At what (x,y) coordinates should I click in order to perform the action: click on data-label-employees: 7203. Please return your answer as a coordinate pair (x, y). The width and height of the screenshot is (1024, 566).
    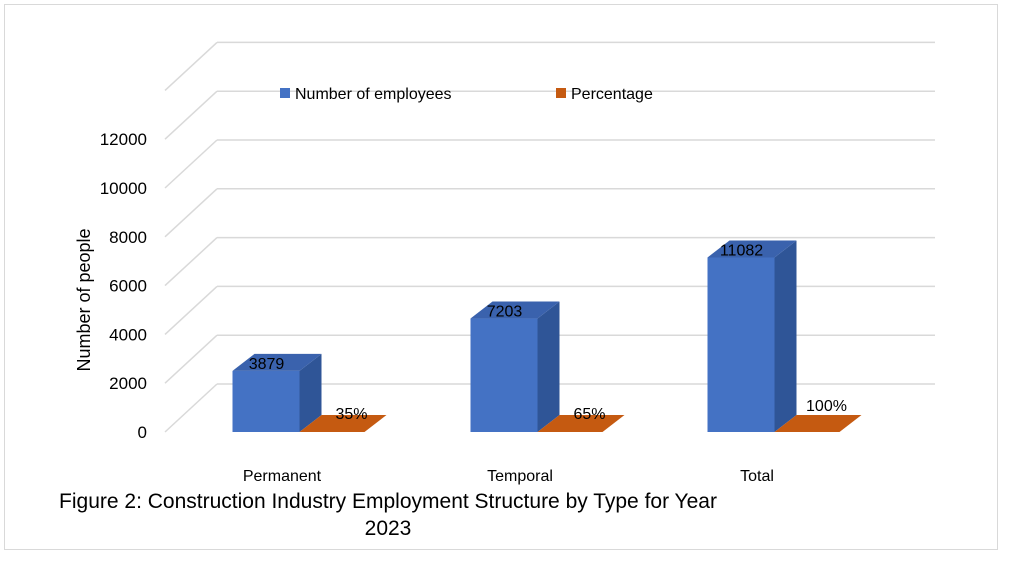
    Looking at the image, I should click on (505, 312).